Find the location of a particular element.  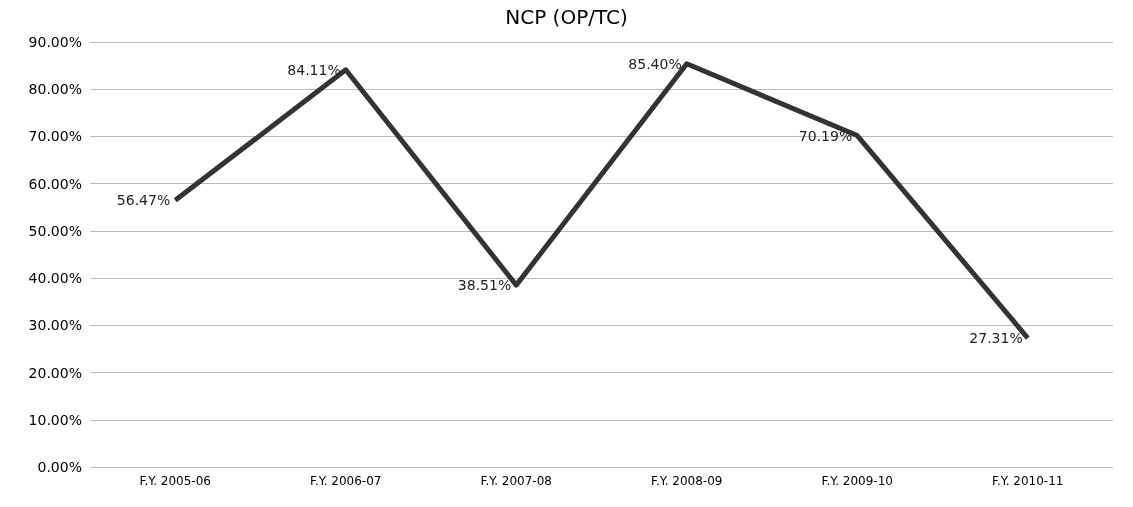

y-tick-label: 70.00% is located at coordinates (55, 136).